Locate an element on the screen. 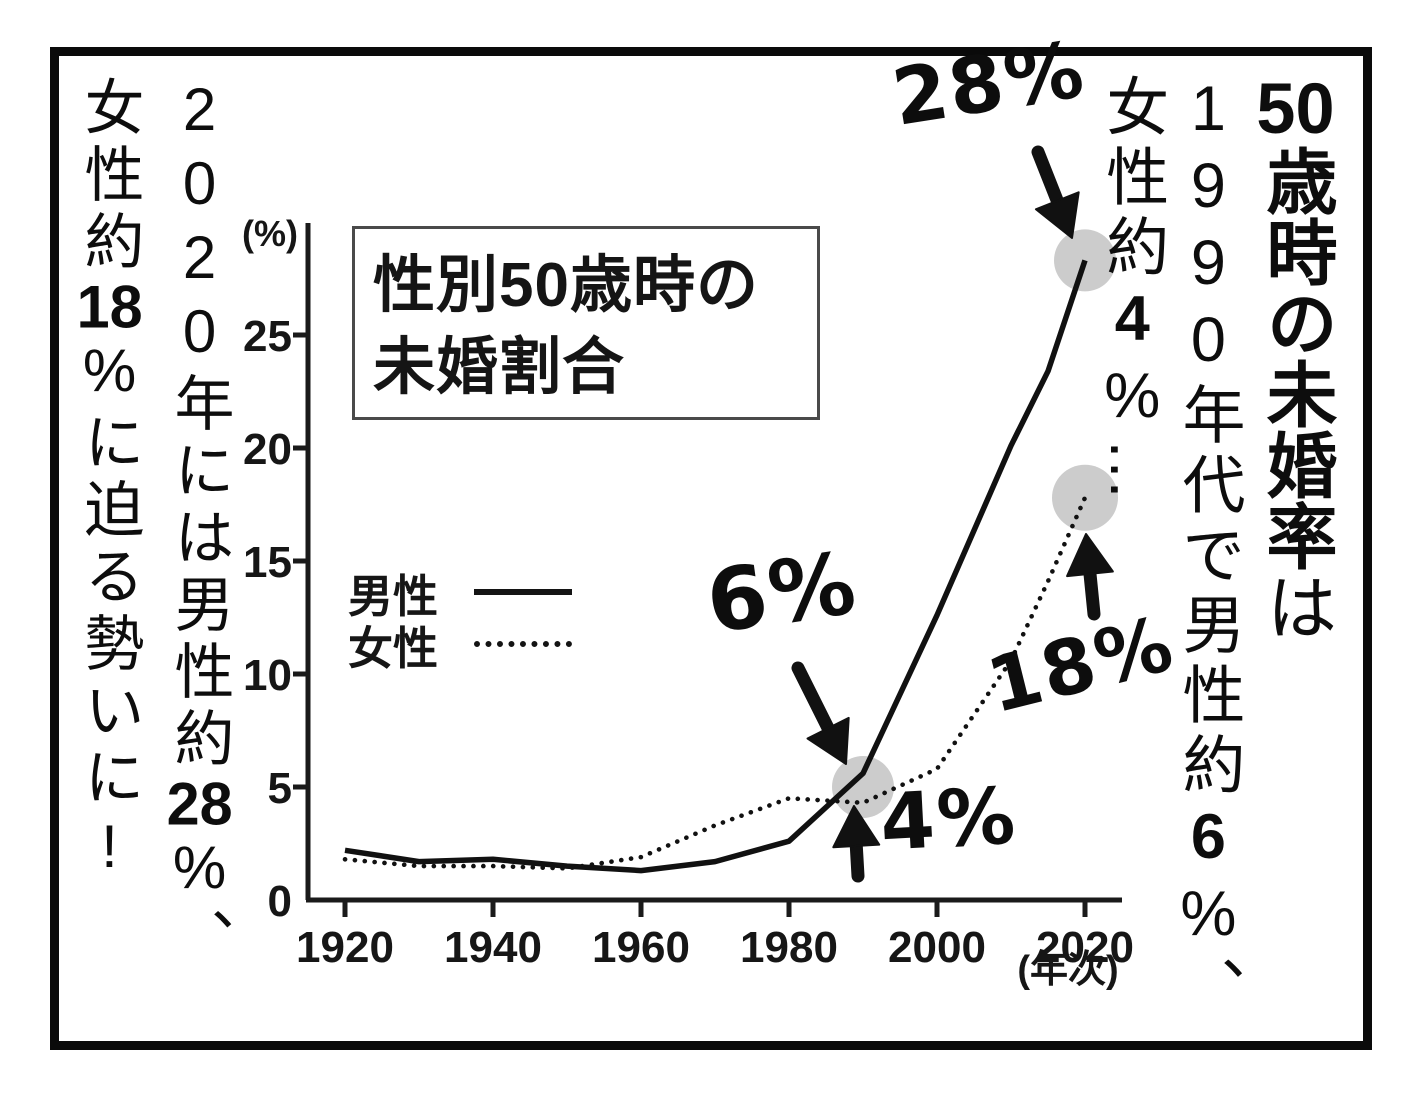 The height and width of the screenshot is (1094, 1426). text-segment: % is located at coordinates (1132, 399).